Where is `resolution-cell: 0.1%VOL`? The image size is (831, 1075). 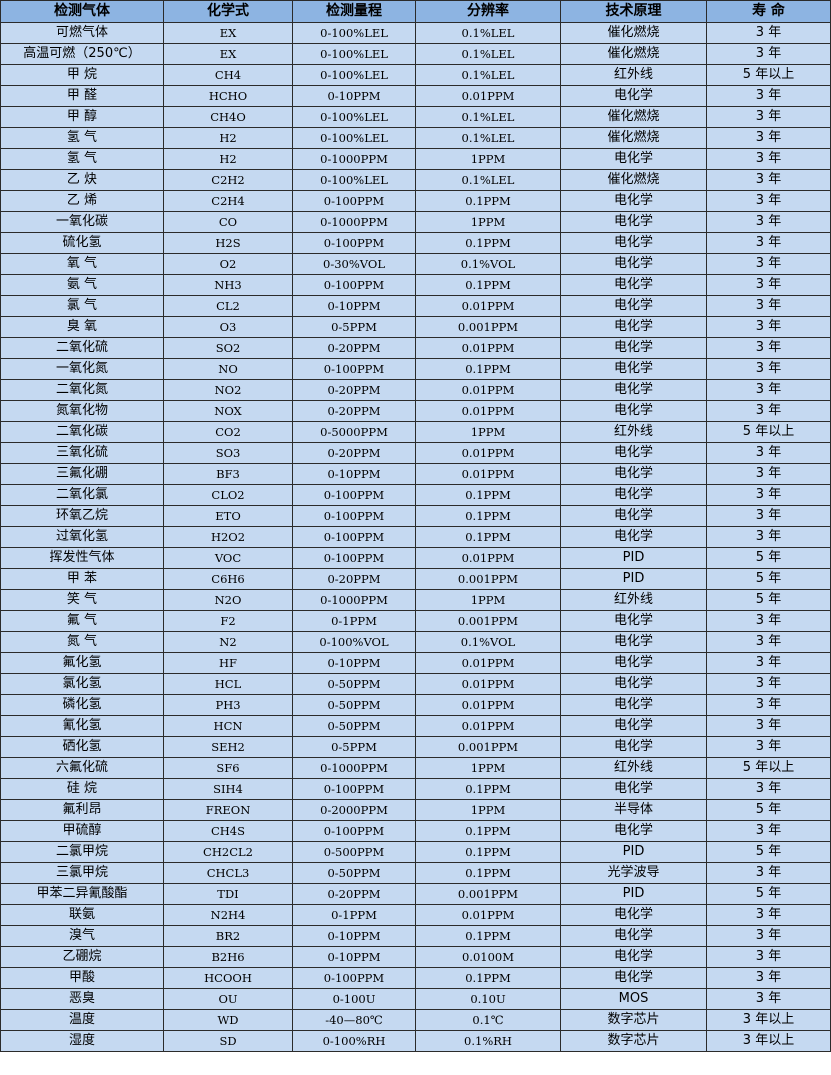
resolution-cell: 0.1%VOL is located at coordinates (488, 642).